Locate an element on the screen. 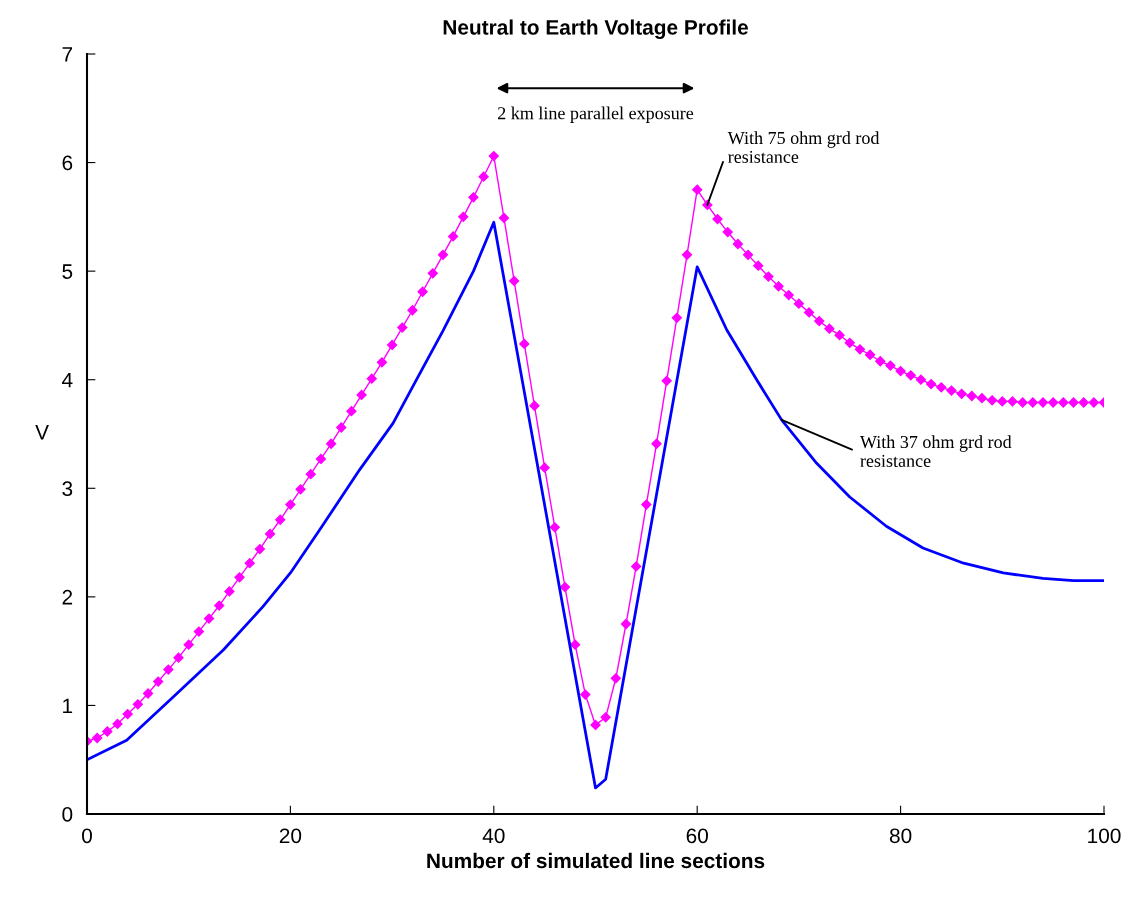 The image size is (1130, 905). y-tick-label: 1 is located at coordinates (68, 705).